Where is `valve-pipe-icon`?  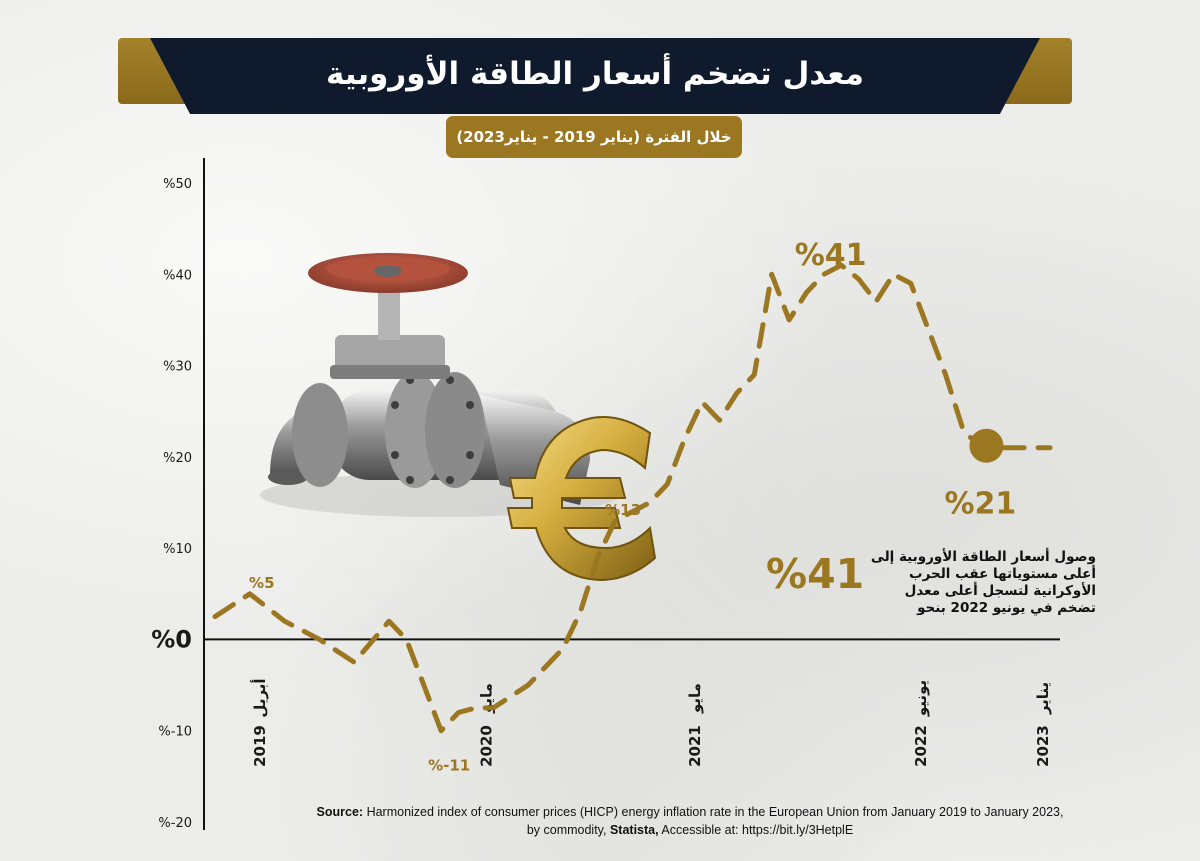 valve-pipe-icon is located at coordinates (440, 385).